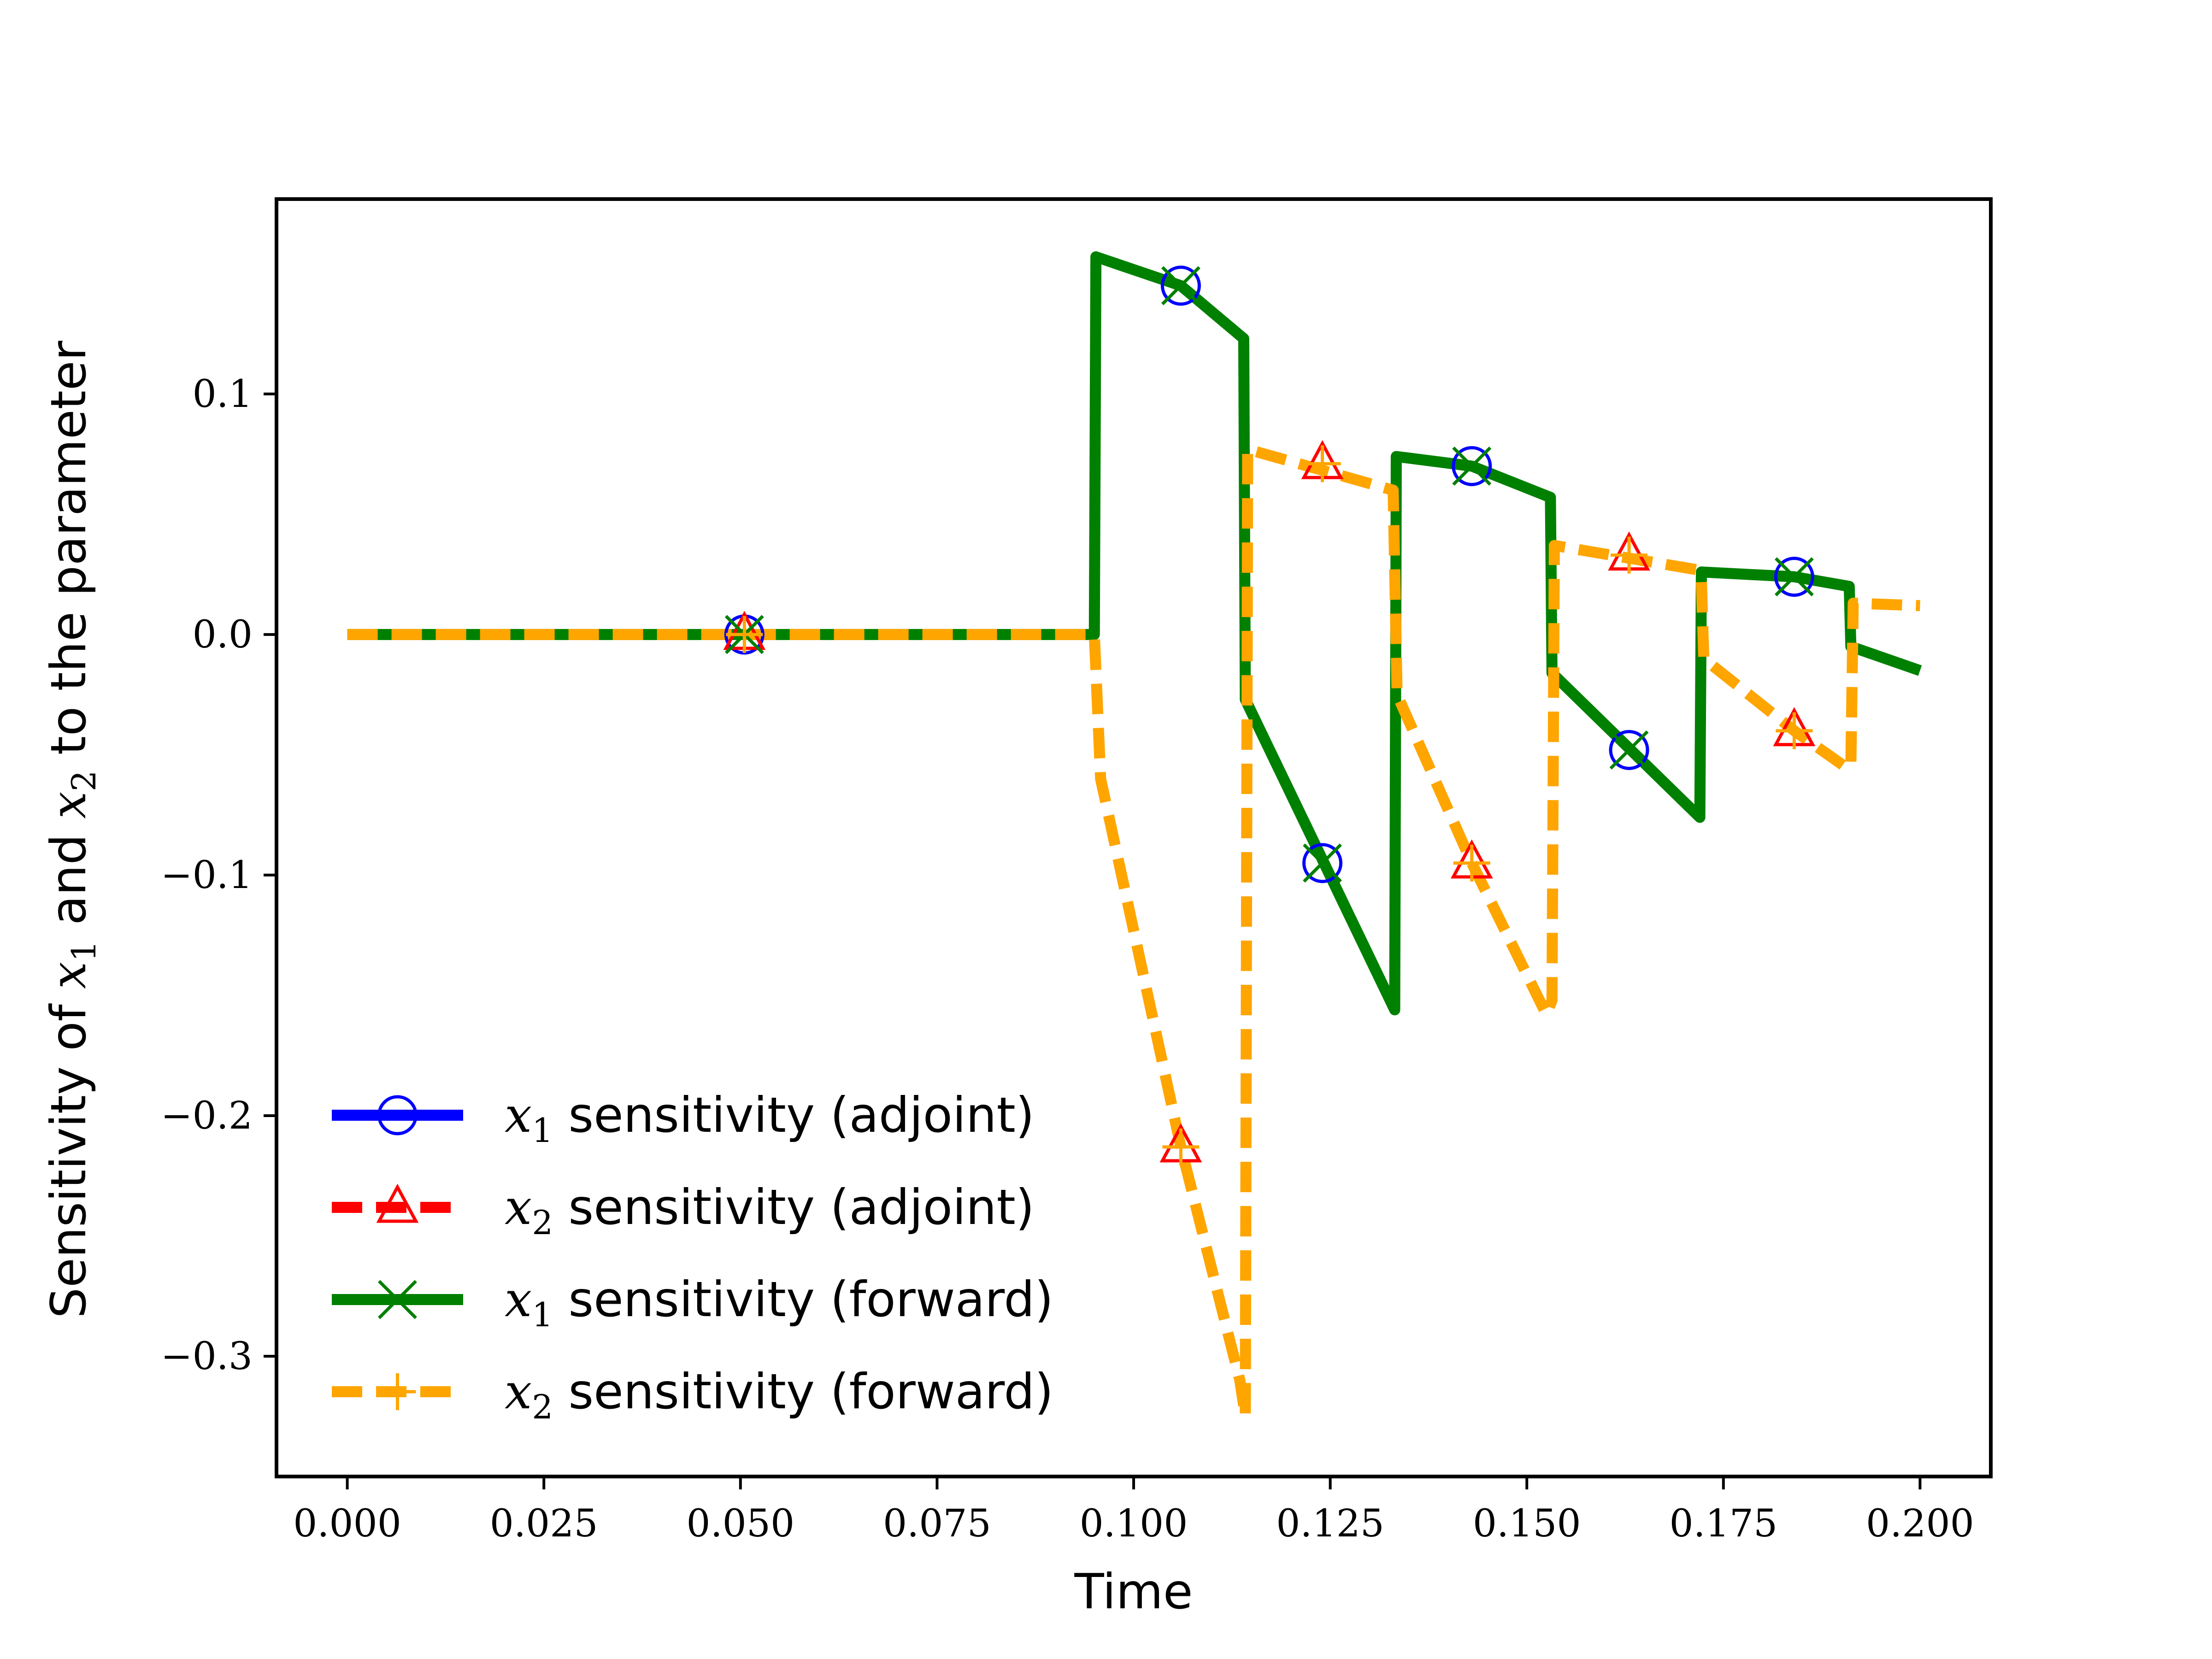  Describe the element at coordinates (223, 635) in the screenshot. I see `y-tick-label: 0.0` at that location.